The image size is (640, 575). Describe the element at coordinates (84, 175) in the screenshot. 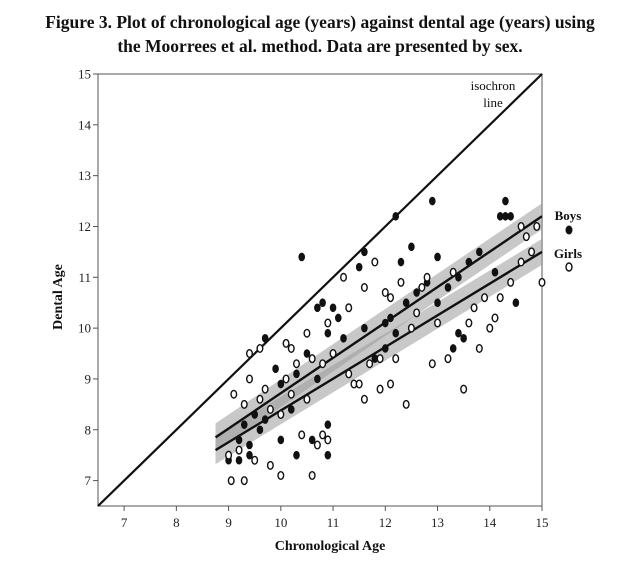

I see `y-tick-label: 13` at that location.